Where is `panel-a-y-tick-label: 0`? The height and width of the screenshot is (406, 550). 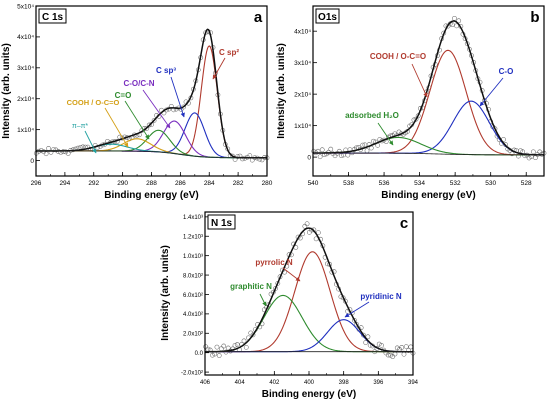
panel-a-y-tick-label: 0 is located at coordinates (32, 161).